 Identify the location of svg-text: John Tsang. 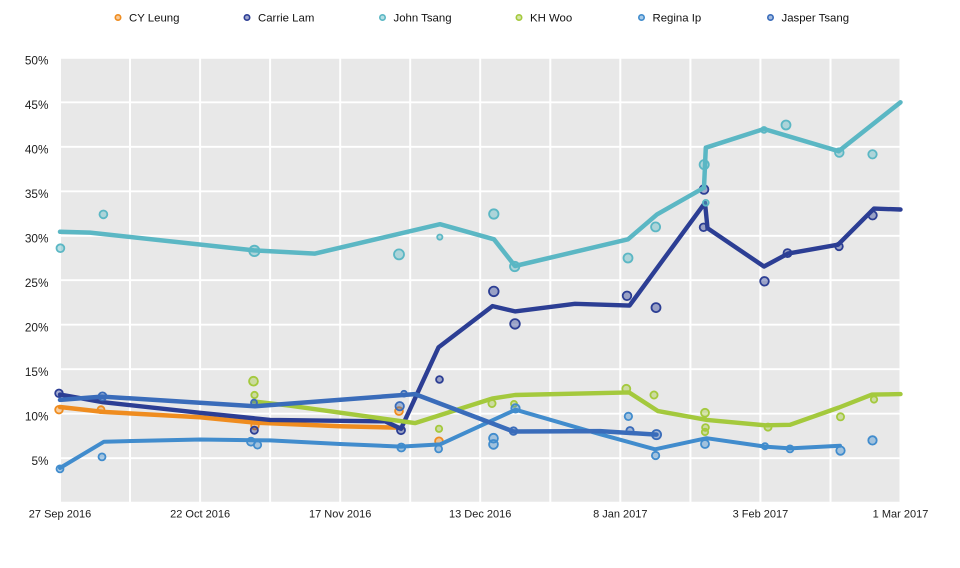
(423, 19).